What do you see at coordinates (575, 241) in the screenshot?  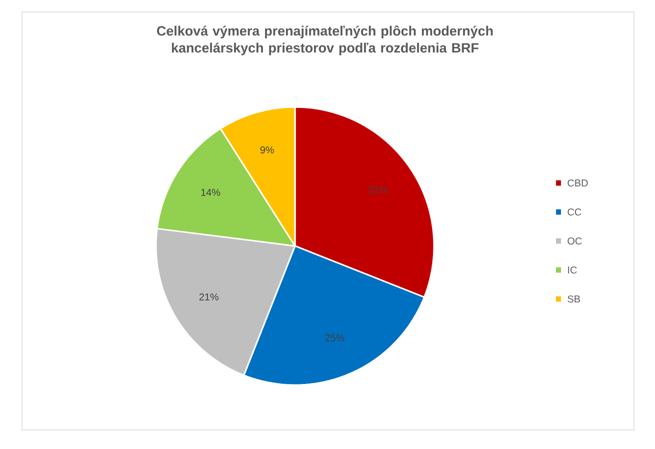 I see `legend-label: OC` at bounding box center [575, 241].